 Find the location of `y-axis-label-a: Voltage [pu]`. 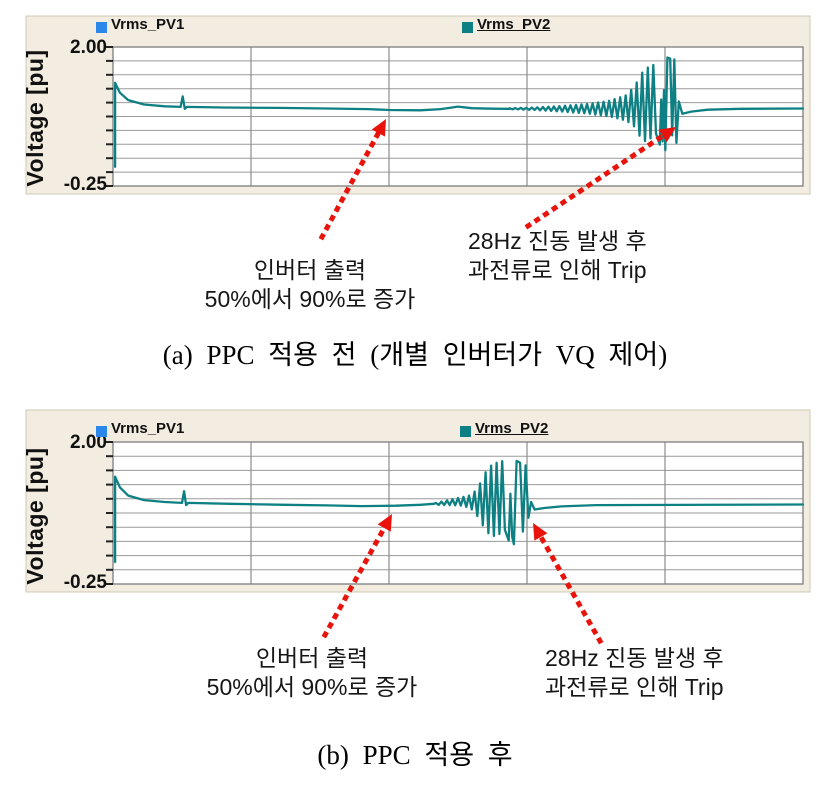

y-axis-label-a: Voltage [pu] is located at coordinates (35, 118).